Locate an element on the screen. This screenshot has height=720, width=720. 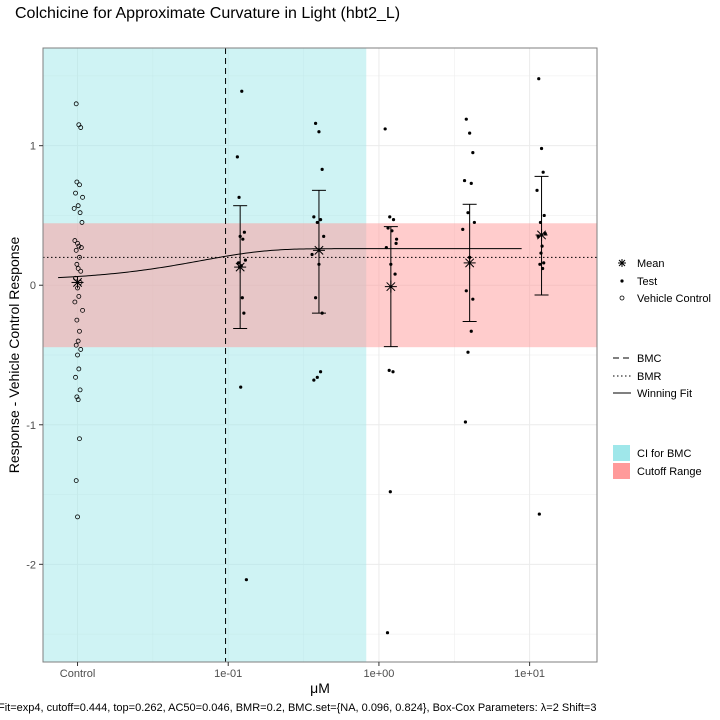
y-axis: -2 -1 0 1 is located at coordinates (34, 356).